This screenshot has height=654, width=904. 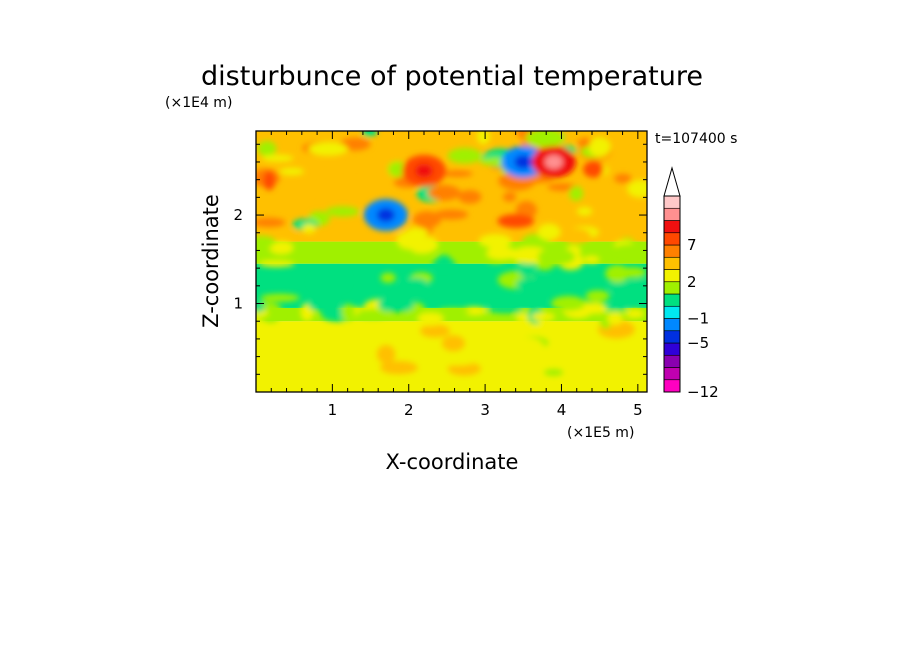 I want to click on colorbar-frame, so click(x=672, y=294).